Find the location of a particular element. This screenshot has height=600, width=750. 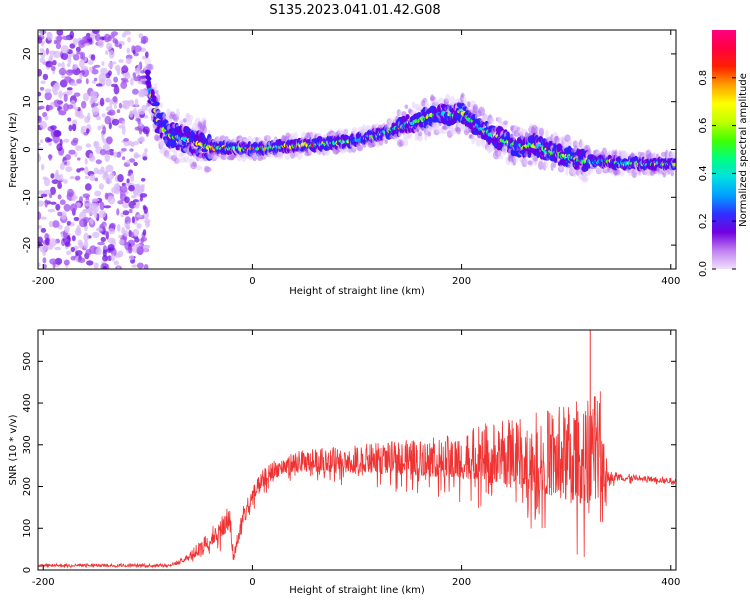

y-tick-label: -10 is located at coordinates (27, 197).